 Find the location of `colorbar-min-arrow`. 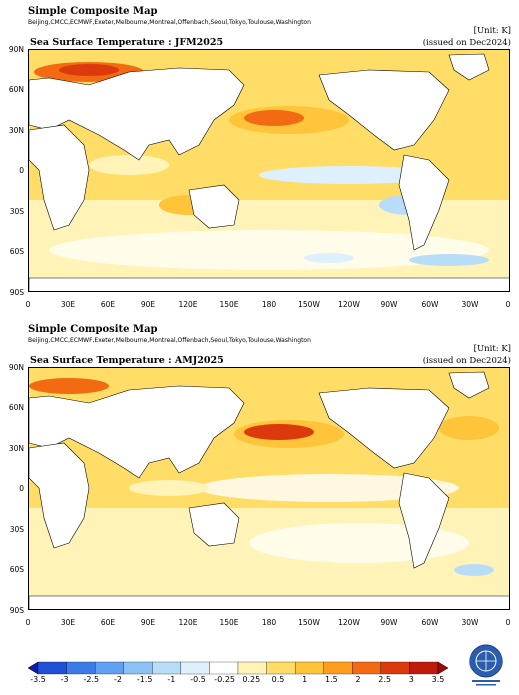

colorbar-min-arrow is located at coordinates (33, 668).